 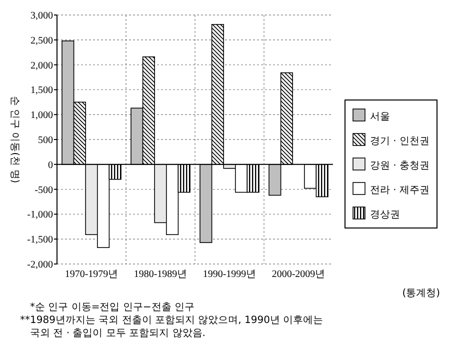 I want to click on x-tick-label: 1990-1999년, so click(x=229, y=274).